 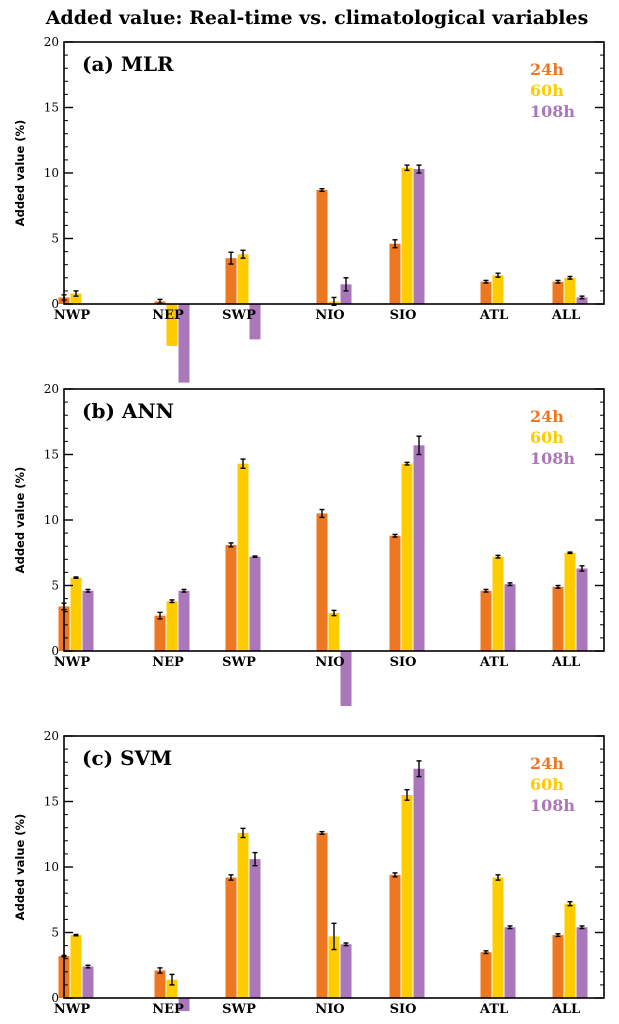 What do you see at coordinates (127, 758) in the screenshot?
I see `panel-label: (c) SVM` at bounding box center [127, 758].